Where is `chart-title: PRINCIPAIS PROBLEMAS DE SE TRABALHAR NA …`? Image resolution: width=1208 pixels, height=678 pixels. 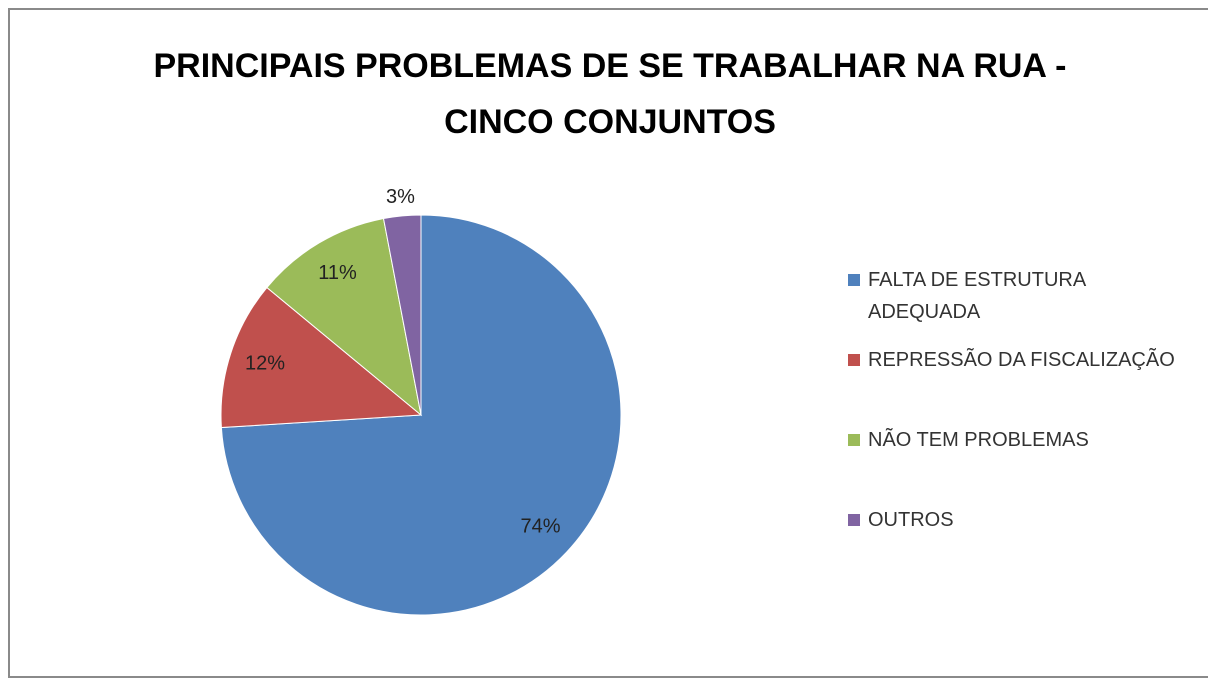
chart-title: PRINCIPAIS PROBLEMAS DE SE TRABALHAR NA … is located at coordinates (610, 94).